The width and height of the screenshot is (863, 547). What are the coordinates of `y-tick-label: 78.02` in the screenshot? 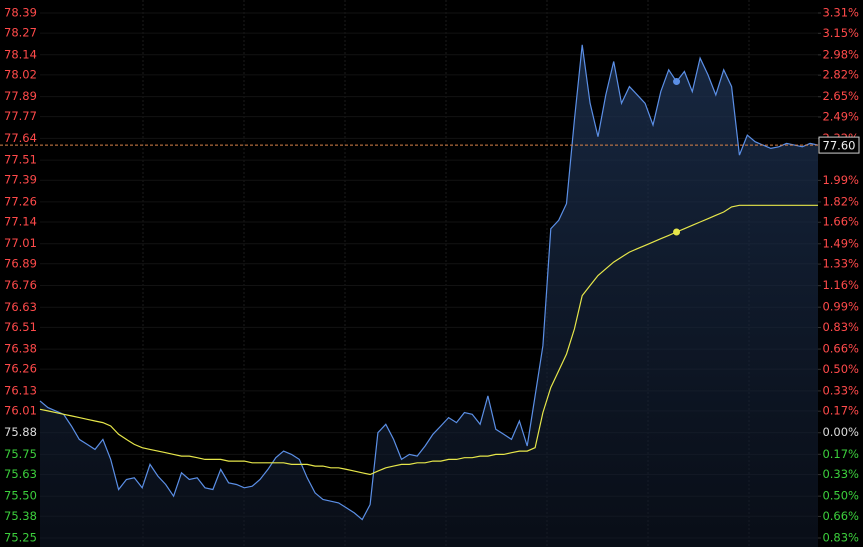 It's located at (20, 74).